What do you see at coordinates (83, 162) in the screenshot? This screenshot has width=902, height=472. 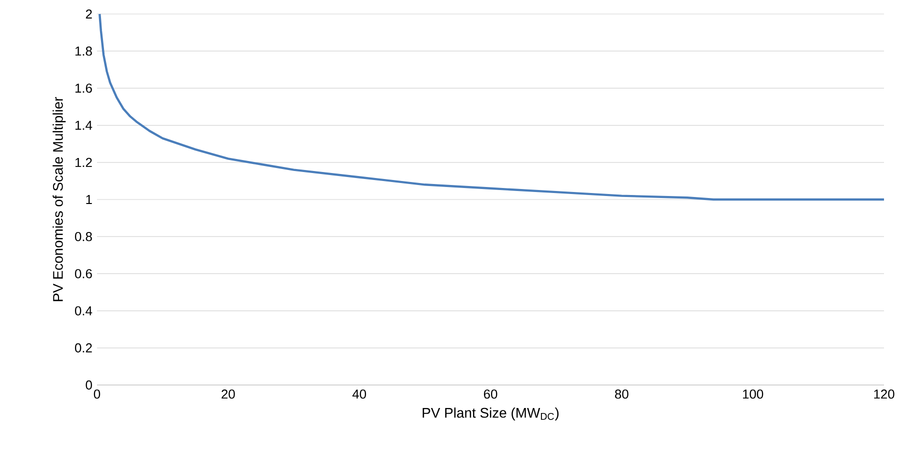 I see `y-tick-label: 1.2` at bounding box center [83, 162].